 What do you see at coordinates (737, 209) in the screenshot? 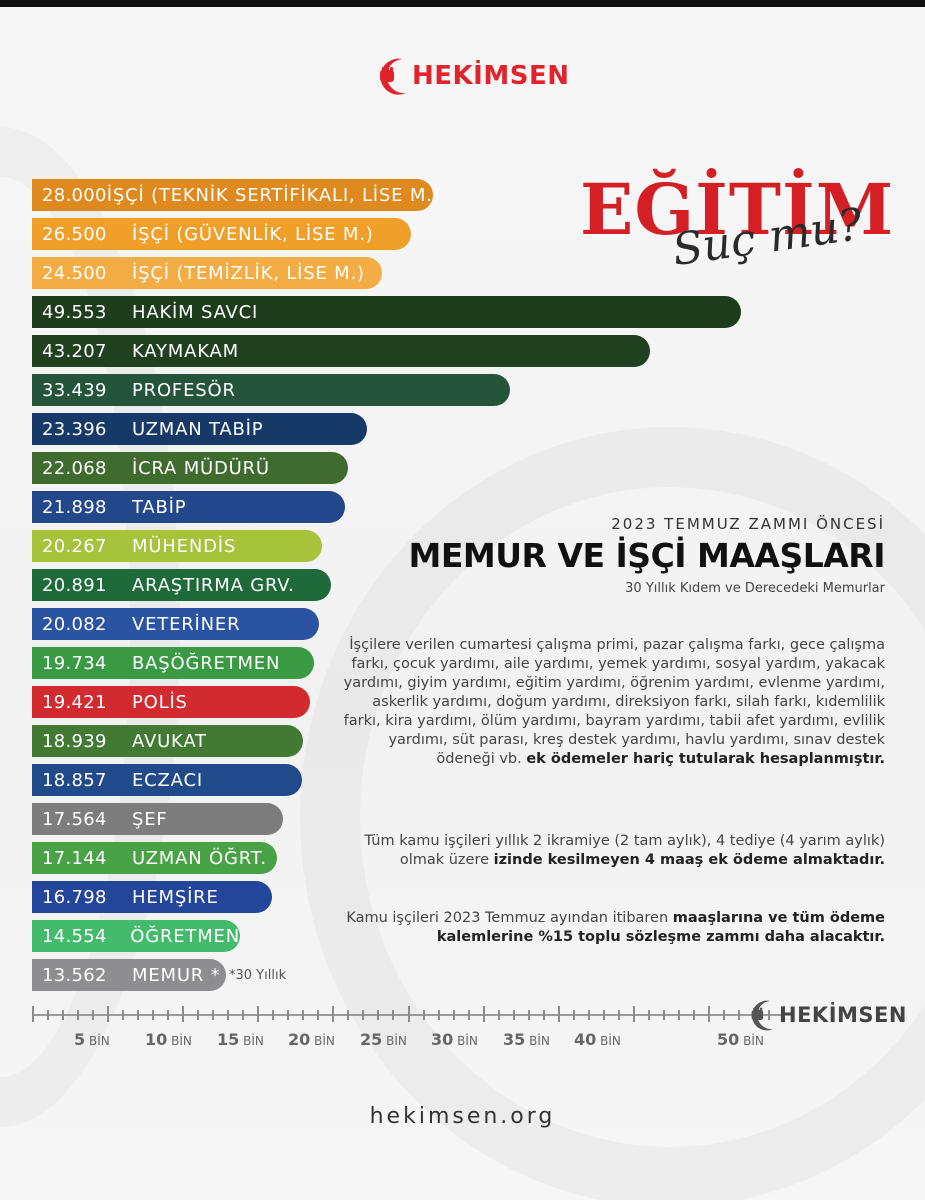
I see `headline-main: EĞİTİM` at bounding box center [737, 209].